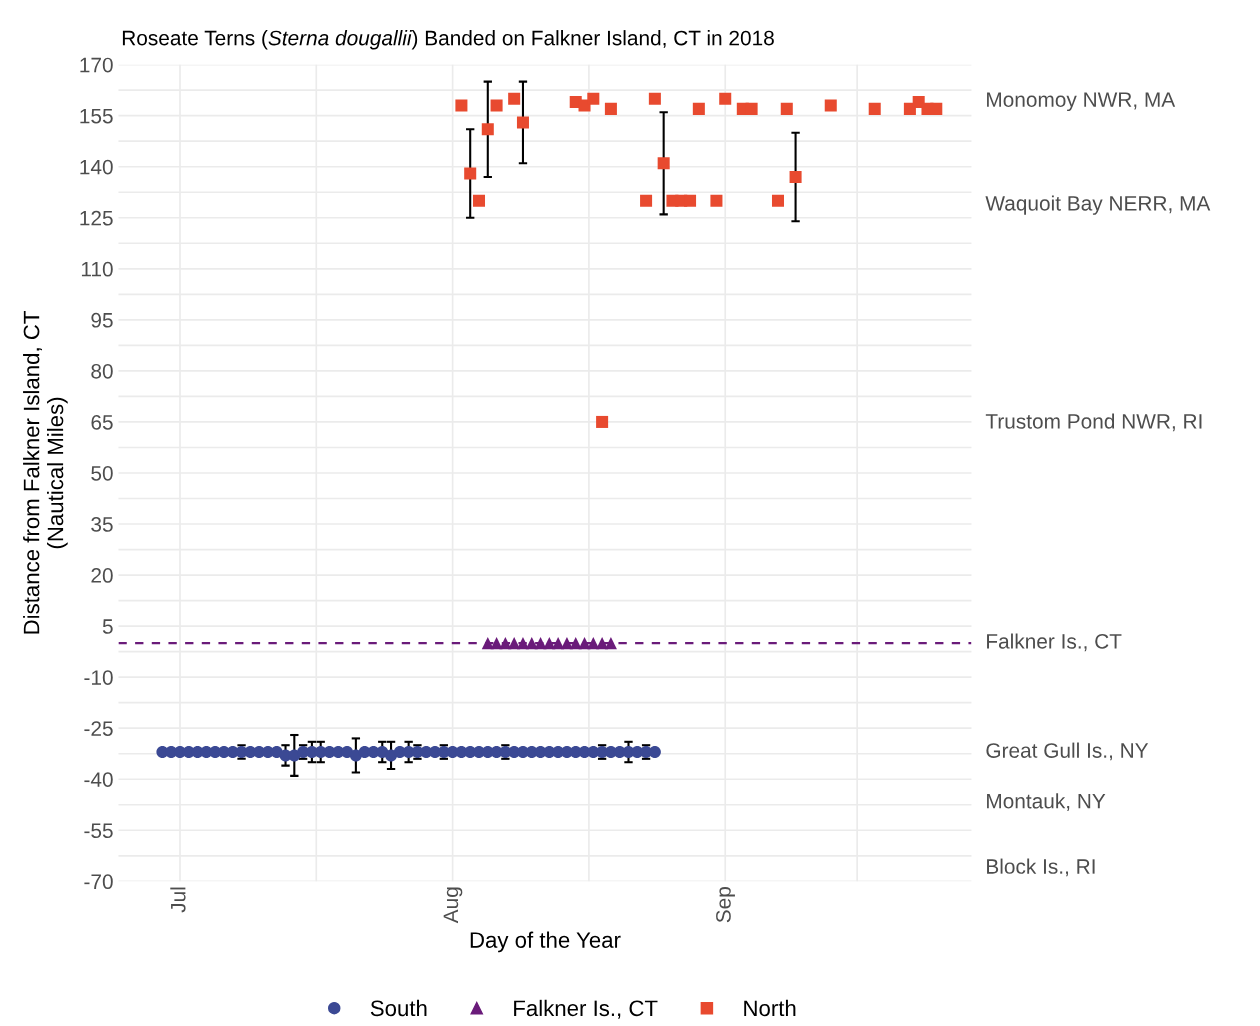  What do you see at coordinates (102, 371) in the screenshot?
I see `y-tick-label: 80` at bounding box center [102, 371].